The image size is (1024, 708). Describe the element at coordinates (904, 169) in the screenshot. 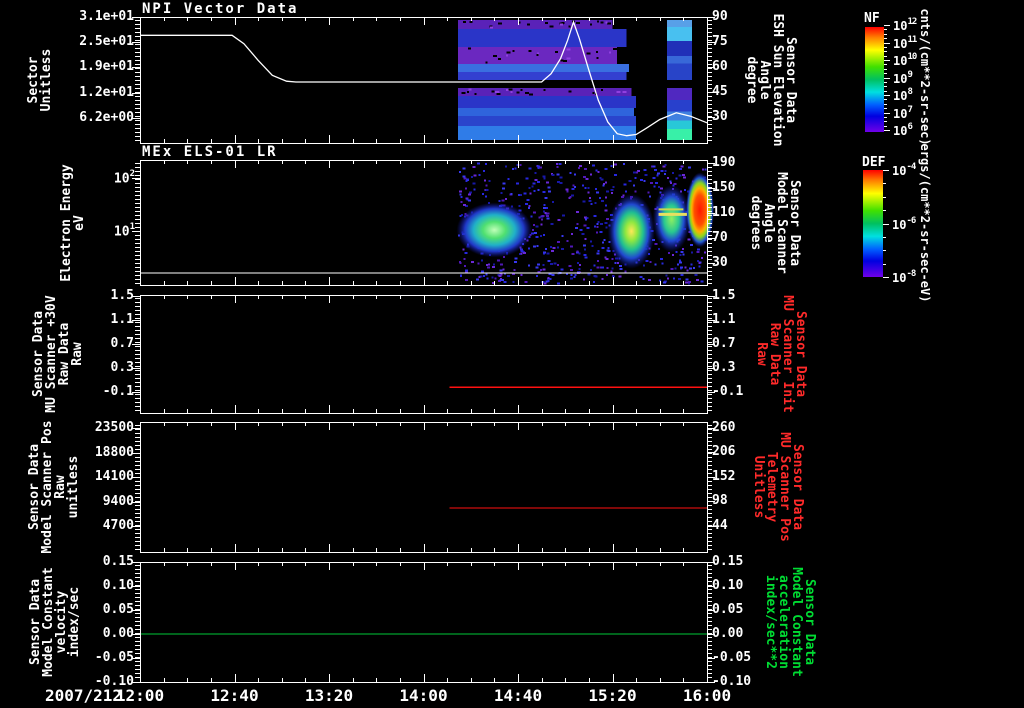

I see `colorbar-def-tick-label: 10⁻⁴` at that location.